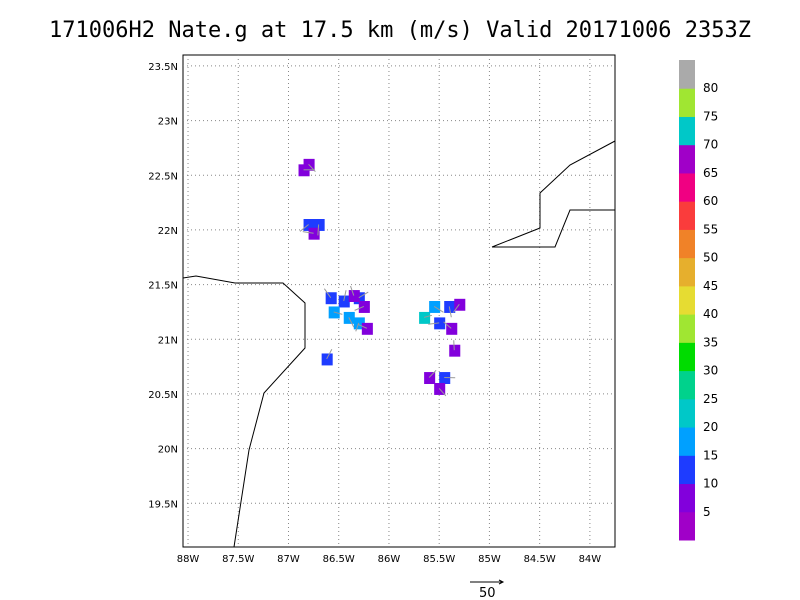 This screenshot has height=600, width=800. Describe the element at coordinates (710, 229) in the screenshot. I see `colorbar-tick-label: 55` at that location.